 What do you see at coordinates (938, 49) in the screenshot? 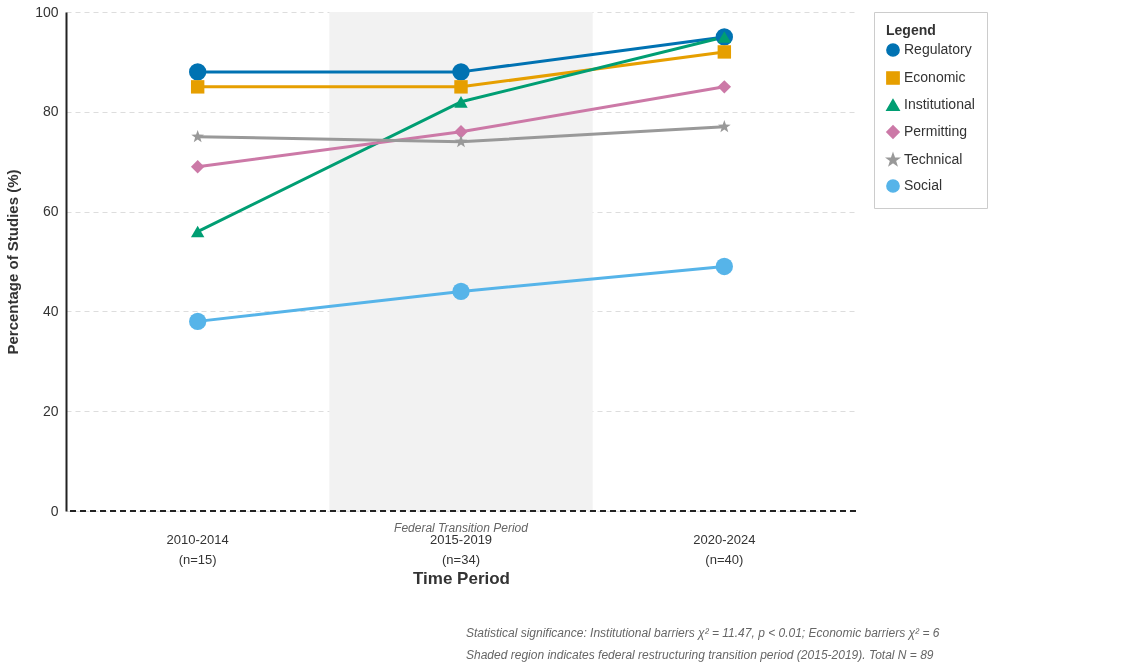
I see `legend-label: Regulatory` at bounding box center [938, 49].